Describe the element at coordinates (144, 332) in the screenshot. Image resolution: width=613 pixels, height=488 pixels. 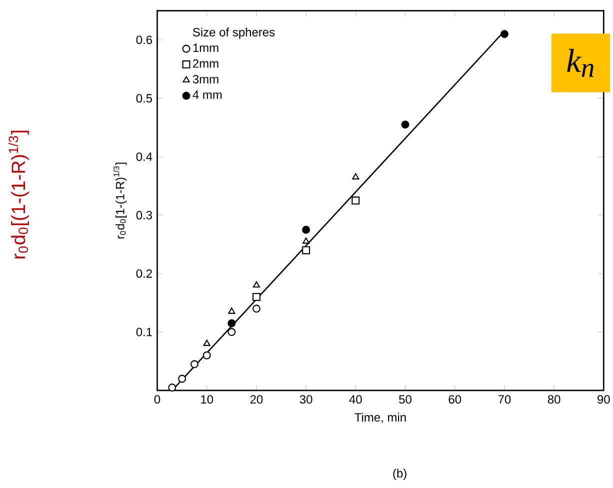
I see `y-tick-label: 0.1` at that location.